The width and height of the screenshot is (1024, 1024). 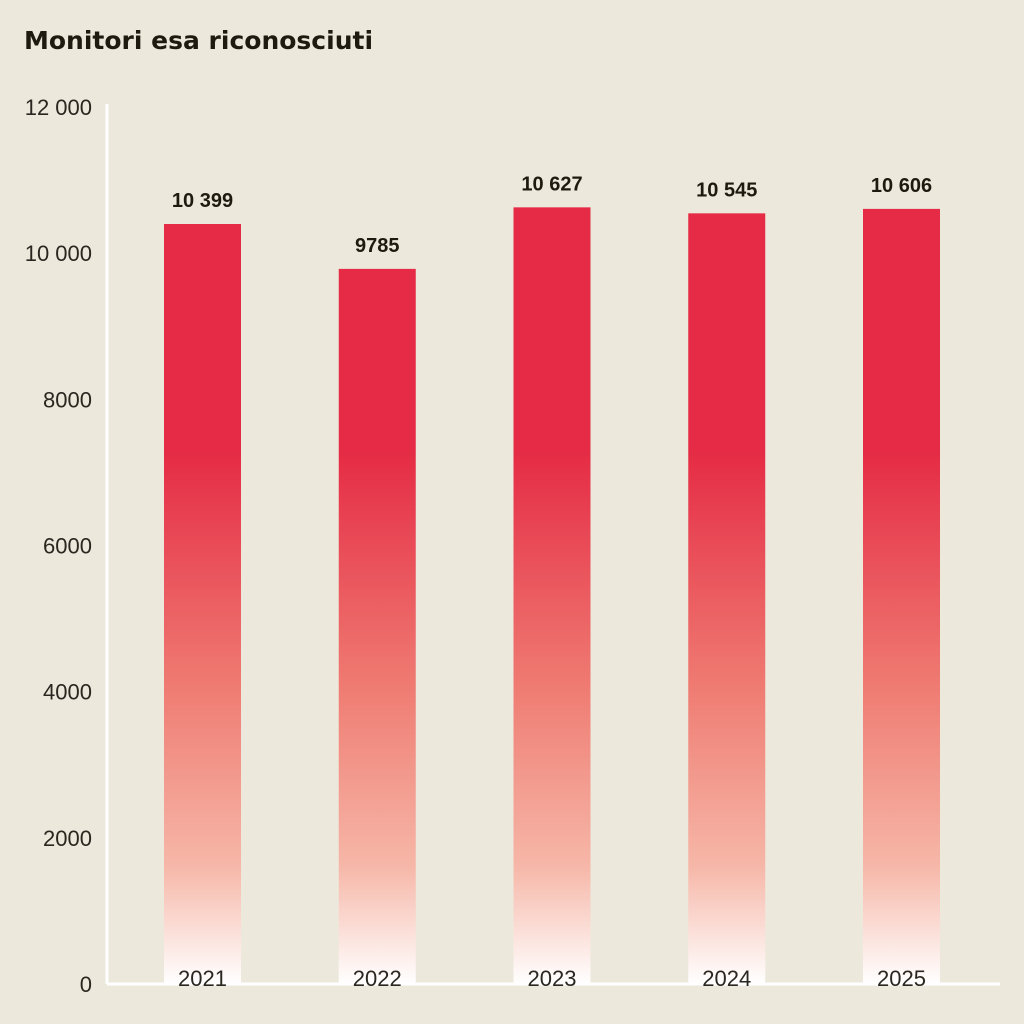 I want to click on bar-2022, so click(x=377, y=626).